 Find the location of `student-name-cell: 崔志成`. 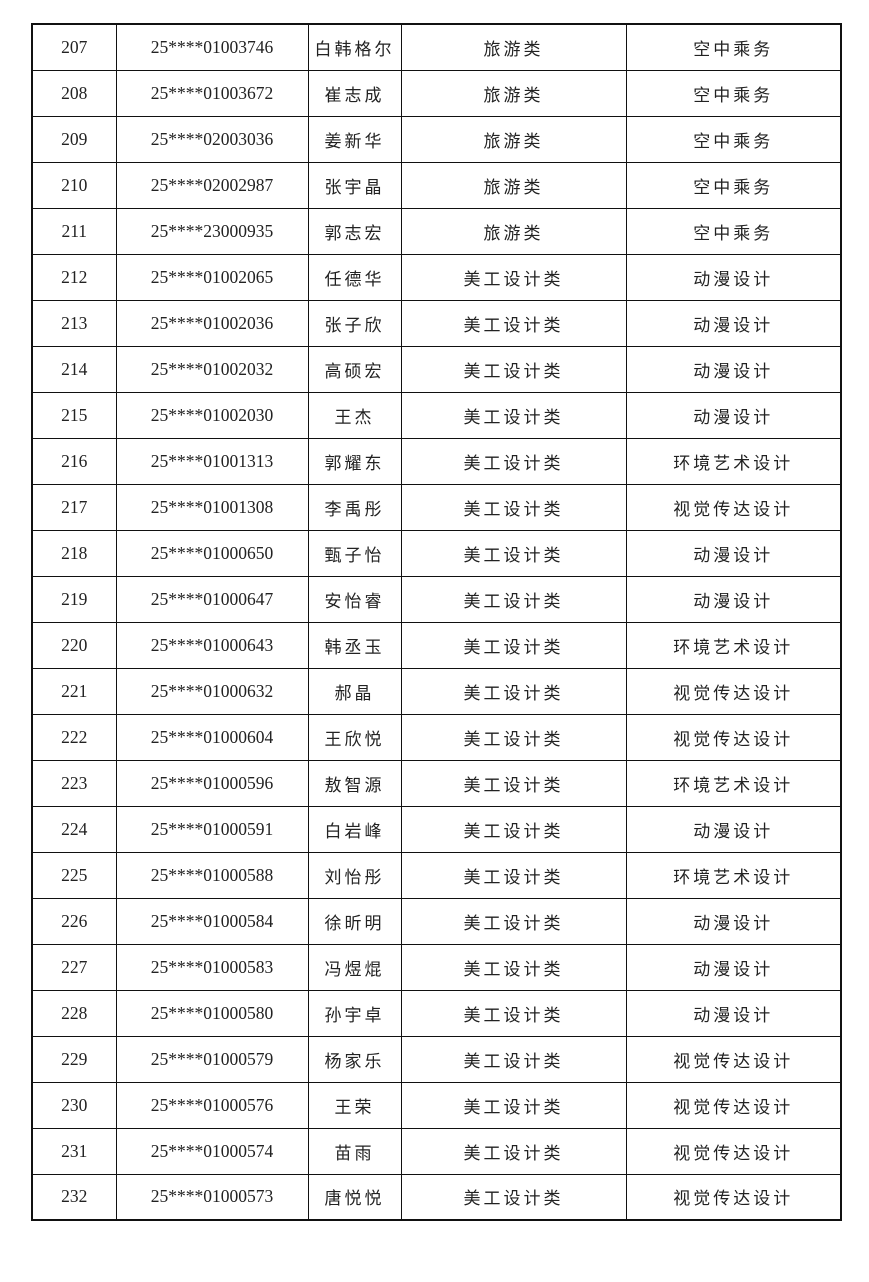

student-name-cell: 崔志成 is located at coordinates (354, 93).